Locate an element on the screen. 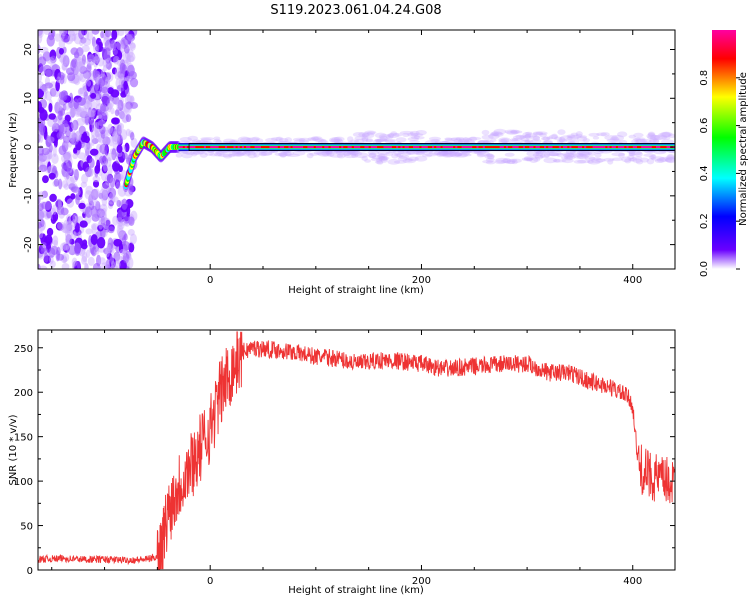 This screenshot has height=600, width=750. snr-x-label: Height of straight line (km) is located at coordinates (356, 590).